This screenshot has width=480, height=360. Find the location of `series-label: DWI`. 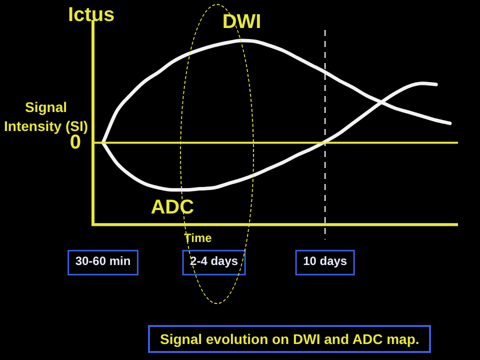

series-label: DWI is located at coordinates (242, 21).